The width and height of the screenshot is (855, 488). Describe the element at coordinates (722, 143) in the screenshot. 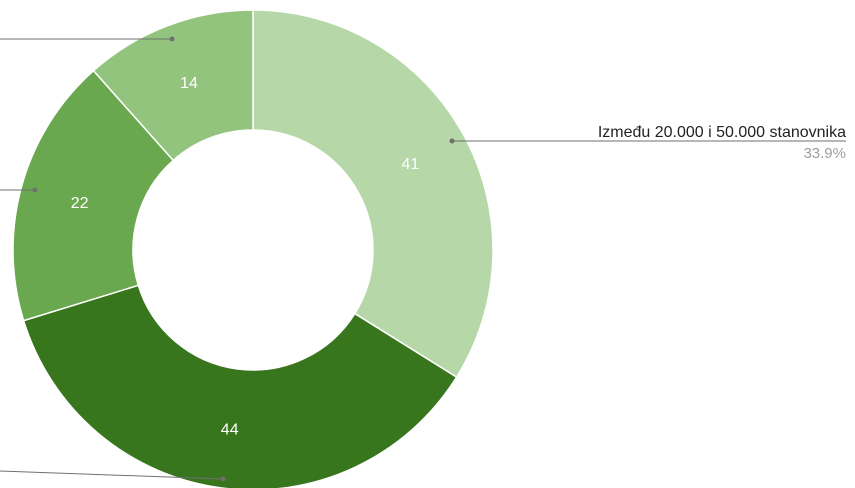

I see `legend-labels: Između 20.000 i 50.000 stanovnika 33.9%` at that location.